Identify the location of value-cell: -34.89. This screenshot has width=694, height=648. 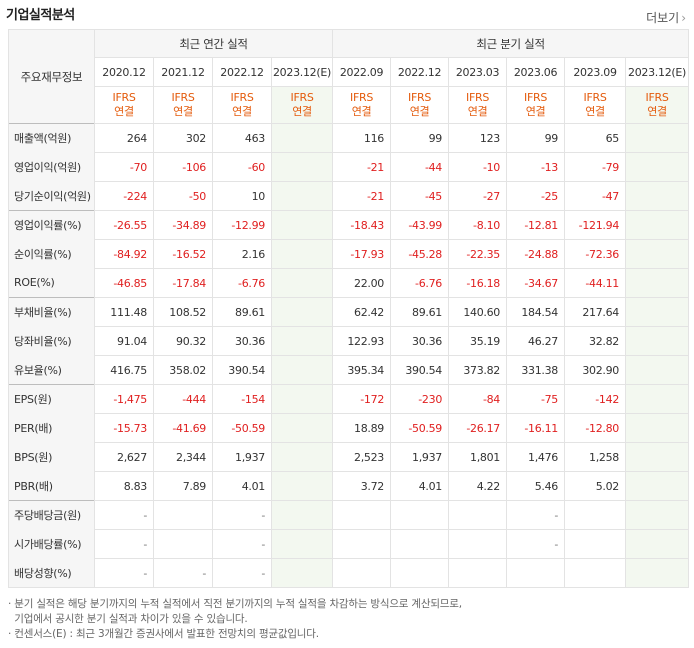
(183, 225).